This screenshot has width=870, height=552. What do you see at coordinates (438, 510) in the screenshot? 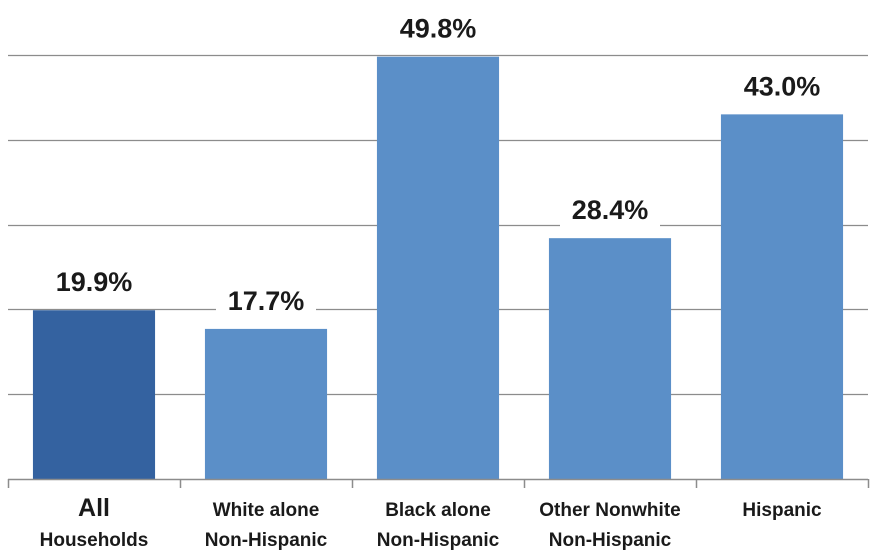
I see `x-tick-label: Black alone` at bounding box center [438, 510].